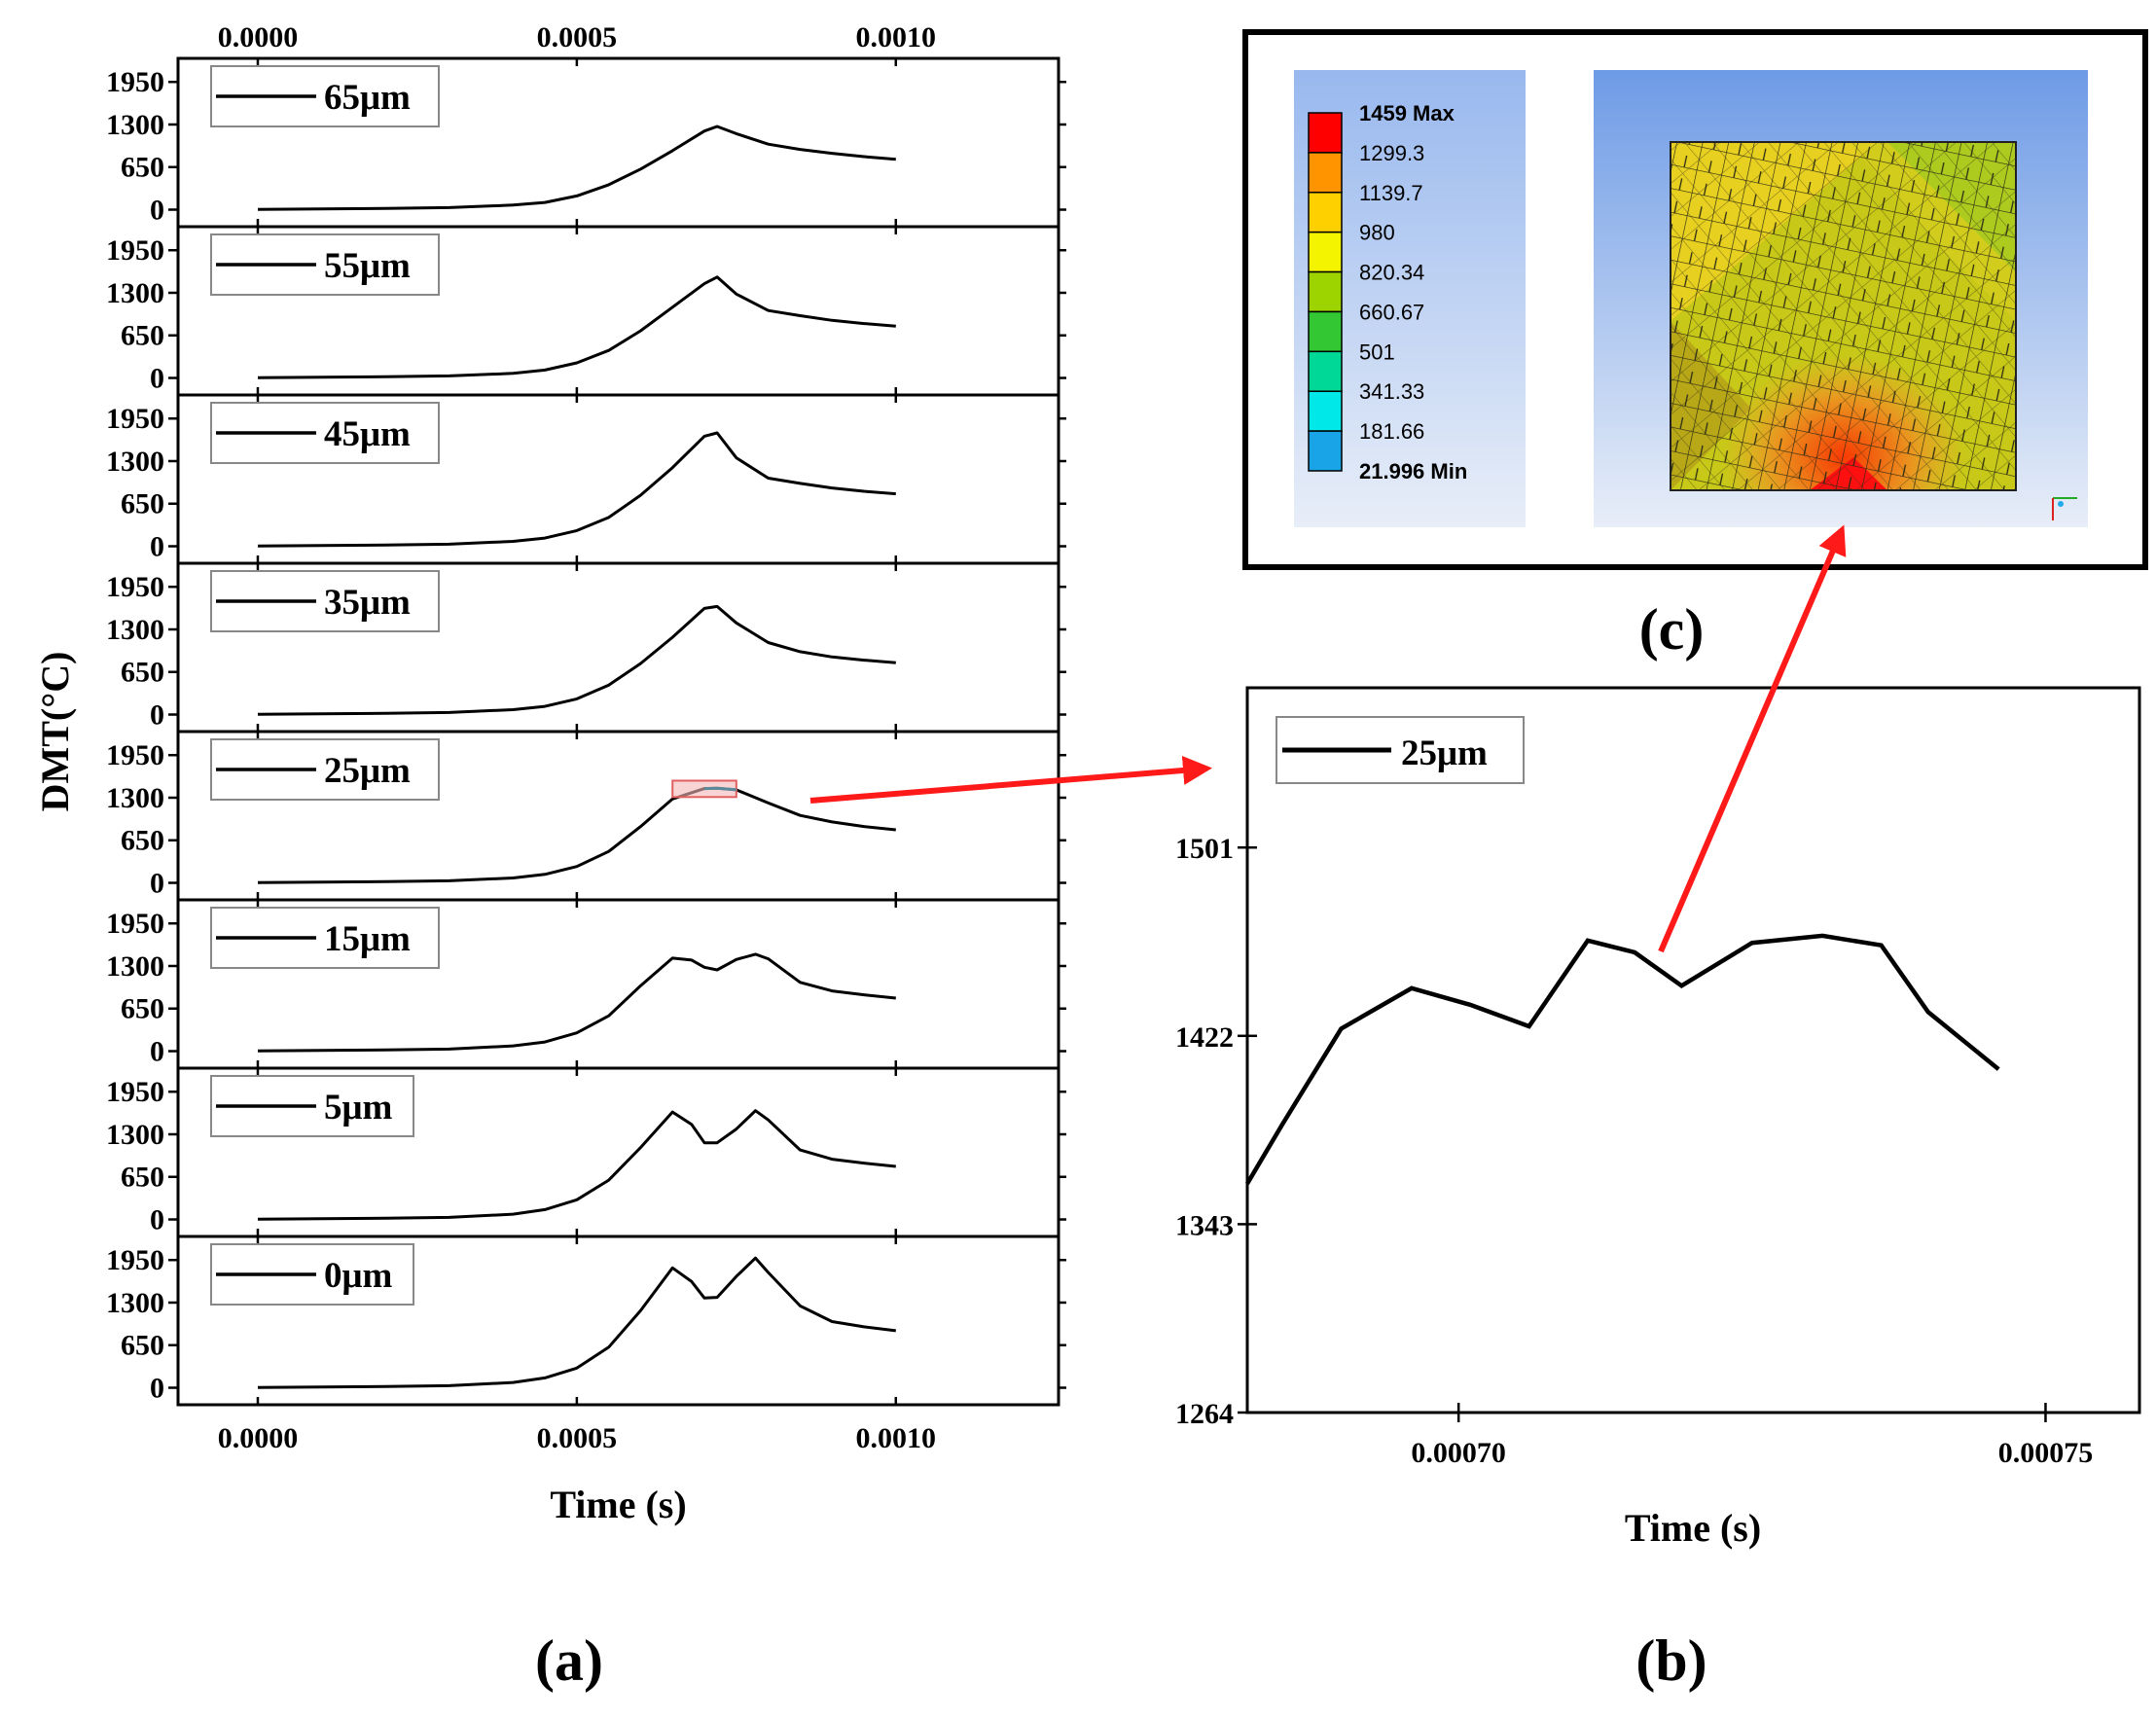  I want to click on subplot-35μm: 0 650 1300 1950 35μm, so click(586, 648).